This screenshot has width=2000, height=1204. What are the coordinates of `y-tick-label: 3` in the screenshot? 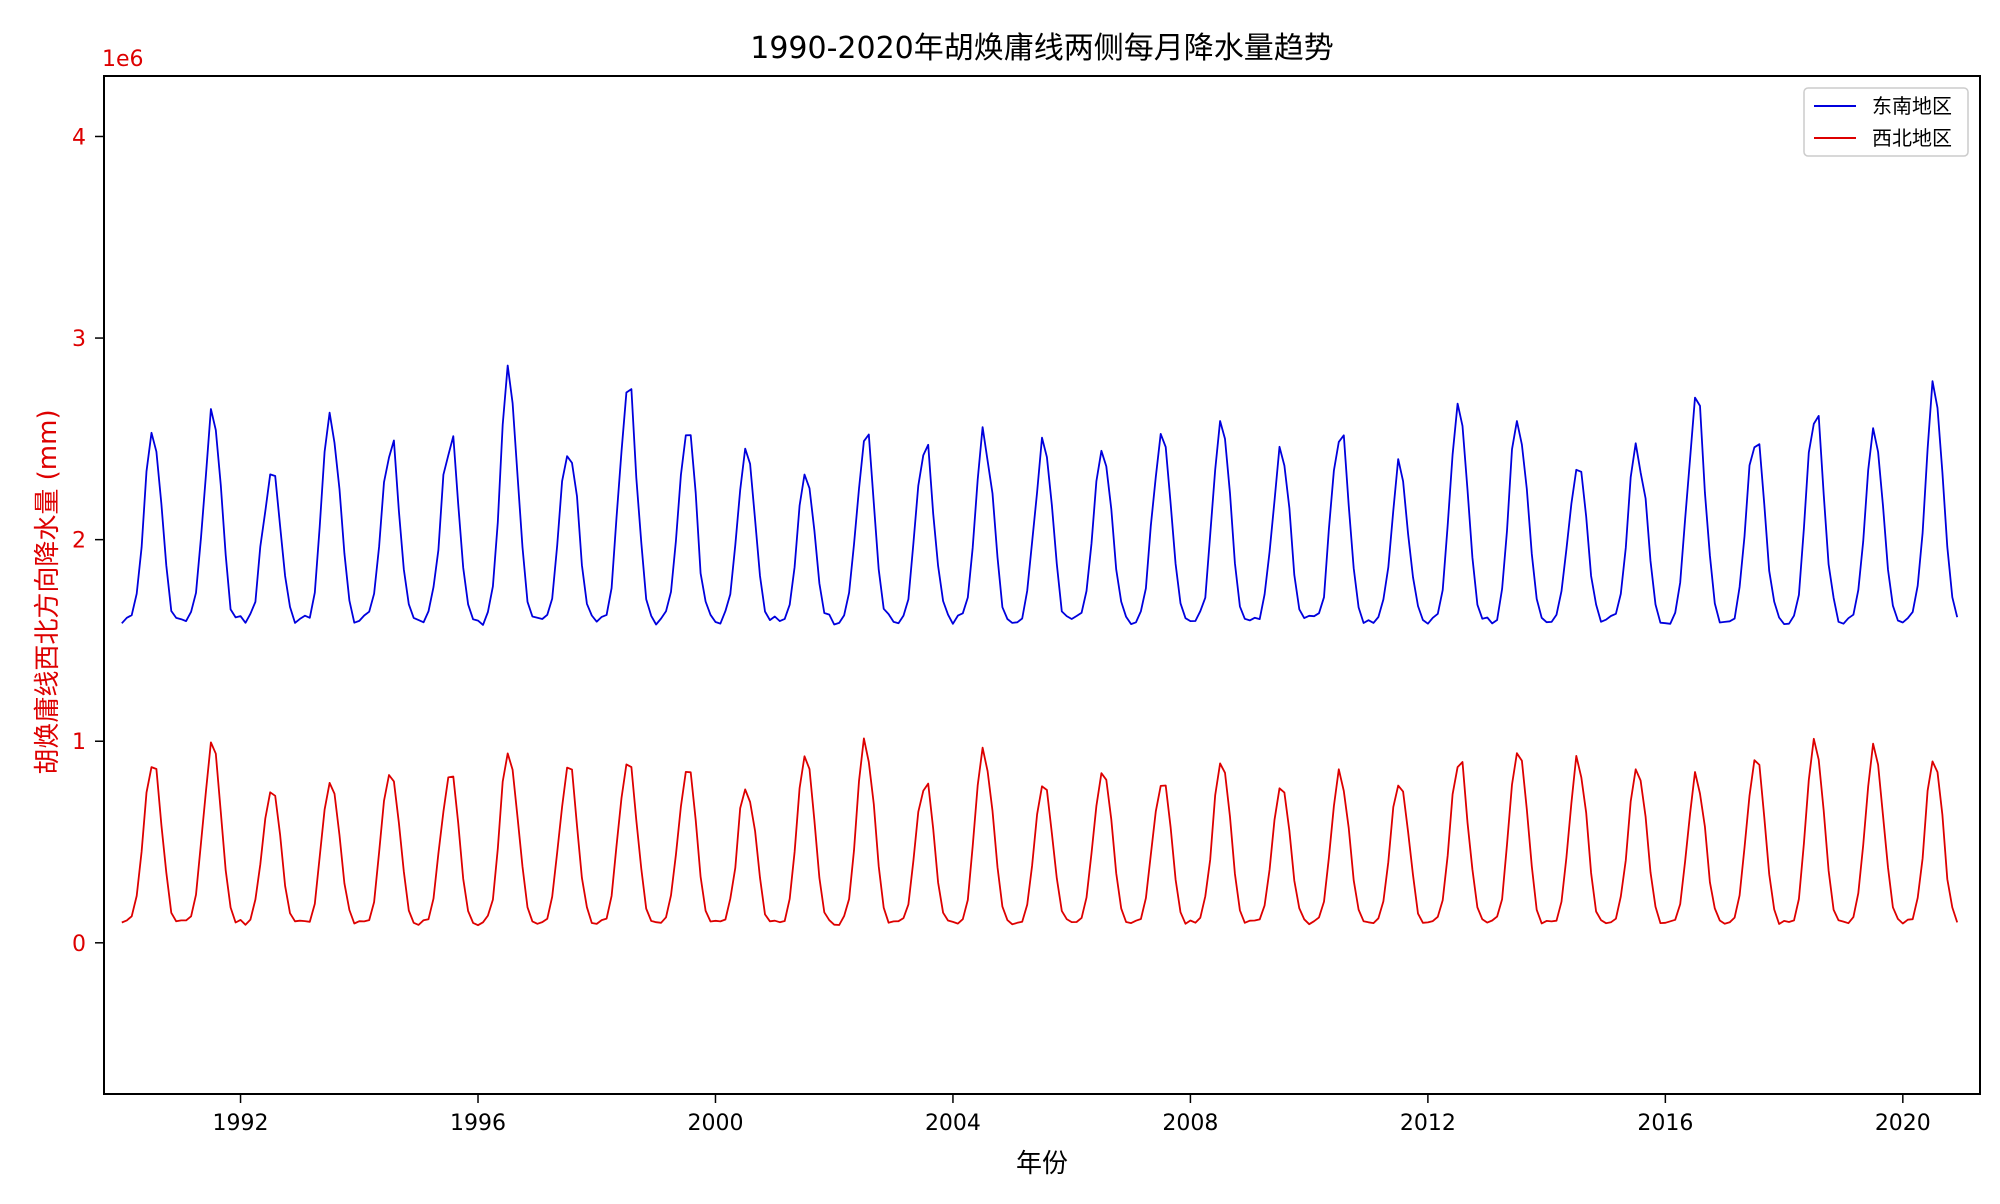 It's located at (79, 339).